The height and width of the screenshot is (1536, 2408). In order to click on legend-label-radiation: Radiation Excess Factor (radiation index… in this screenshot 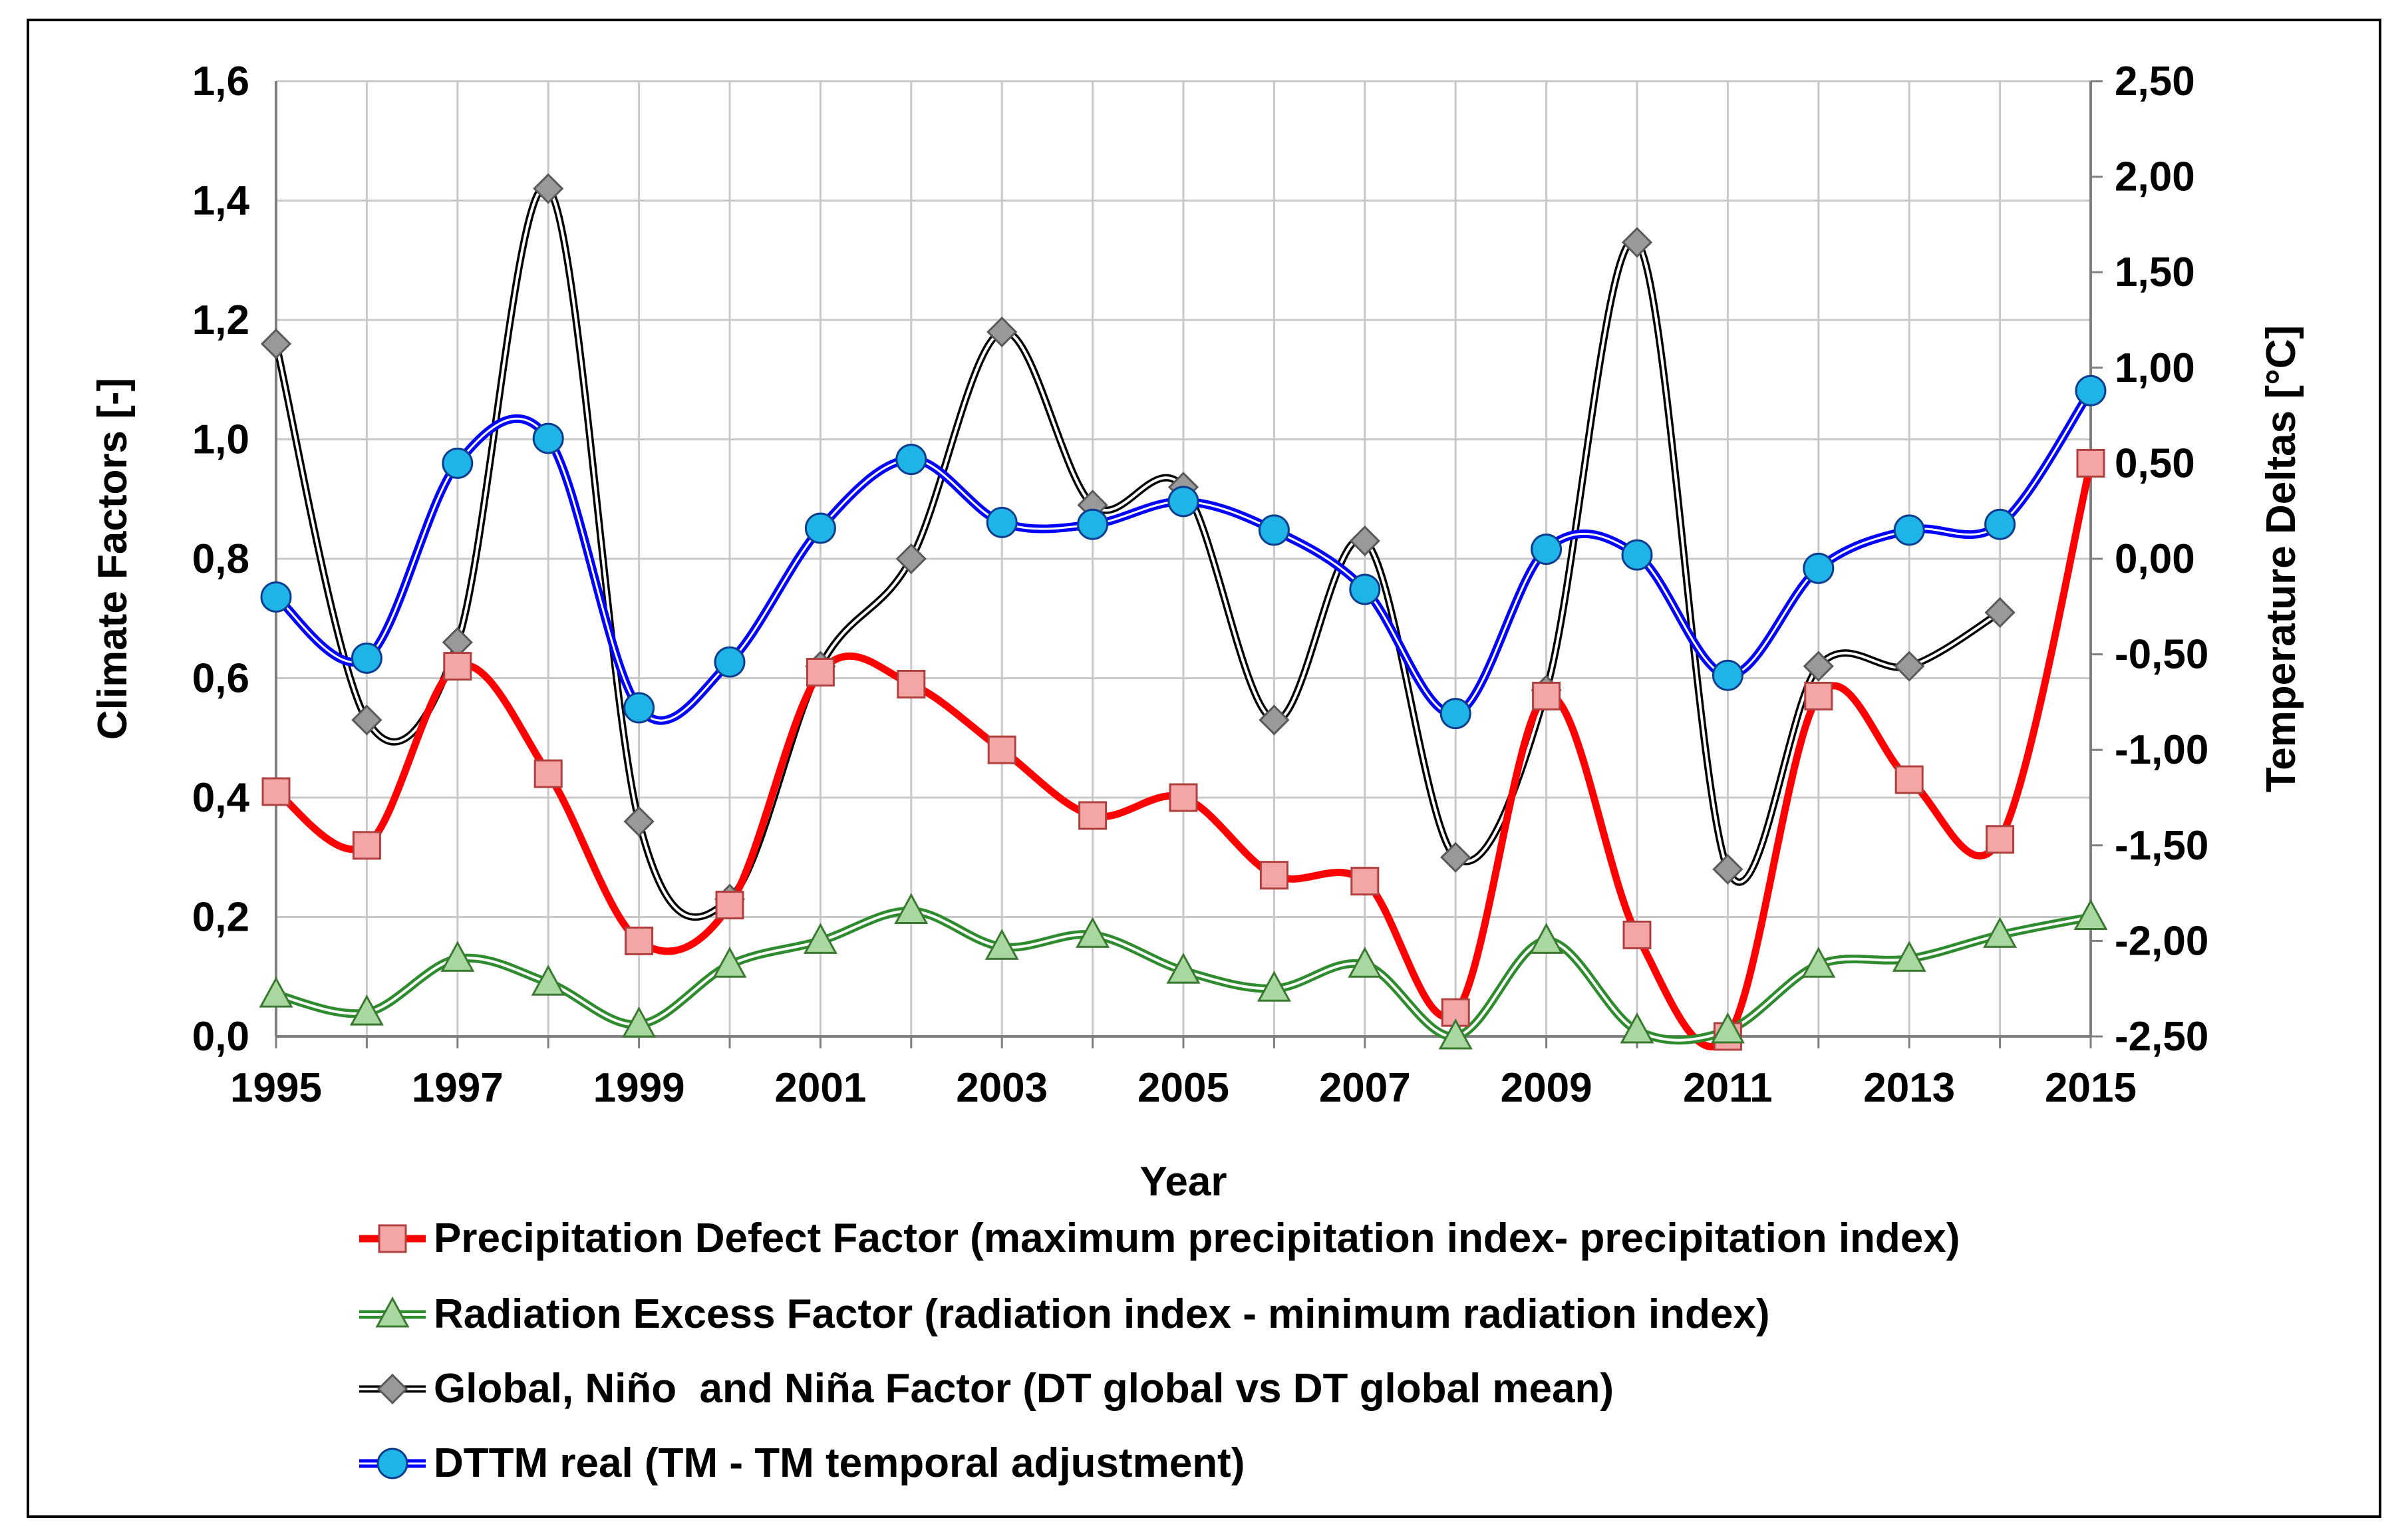, I will do `click(1102, 1314)`.